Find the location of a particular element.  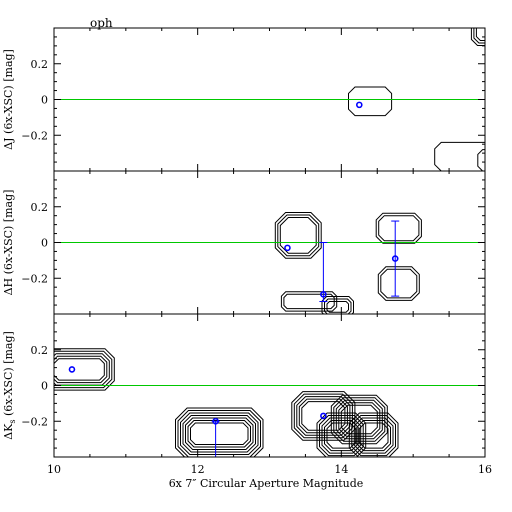

y-tick-label-J-0: 0.2 is located at coordinates (40, 64).